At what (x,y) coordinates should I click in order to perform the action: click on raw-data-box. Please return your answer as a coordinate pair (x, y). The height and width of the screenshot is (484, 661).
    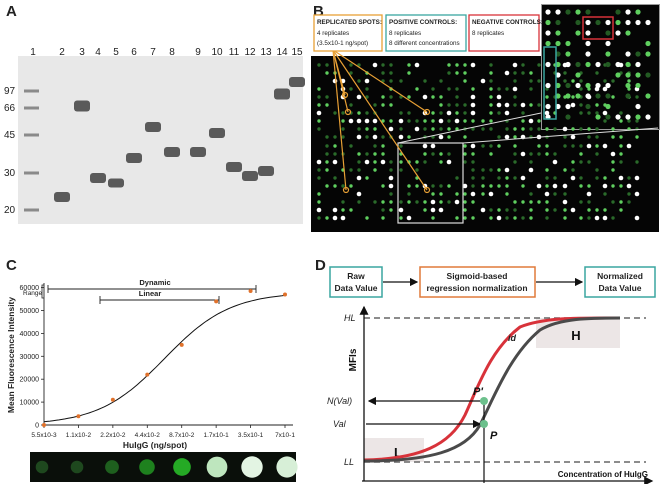
    Looking at the image, I should click on (356, 282).